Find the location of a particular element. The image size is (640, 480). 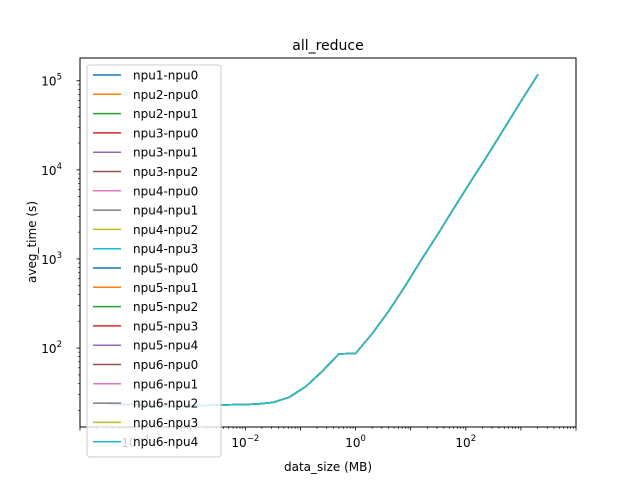

legend-label-npu6-npu0: npu6-npu0 is located at coordinates (165, 365).